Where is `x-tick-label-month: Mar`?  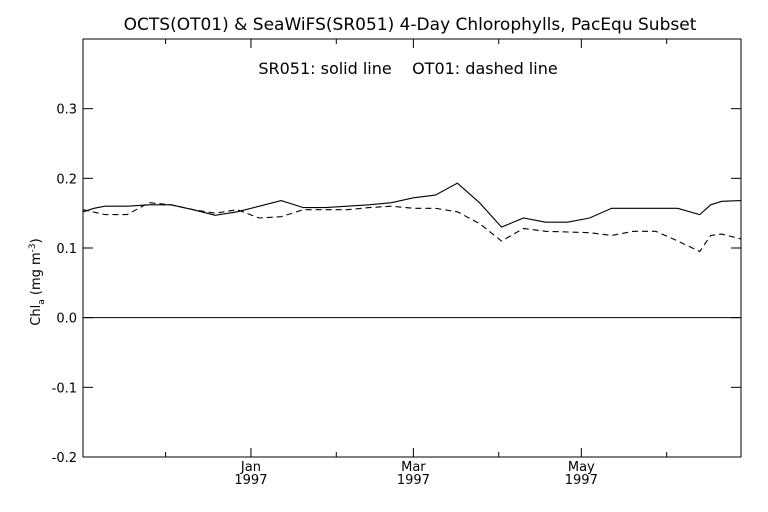 x-tick-label-month: Mar is located at coordinates (413, 467).